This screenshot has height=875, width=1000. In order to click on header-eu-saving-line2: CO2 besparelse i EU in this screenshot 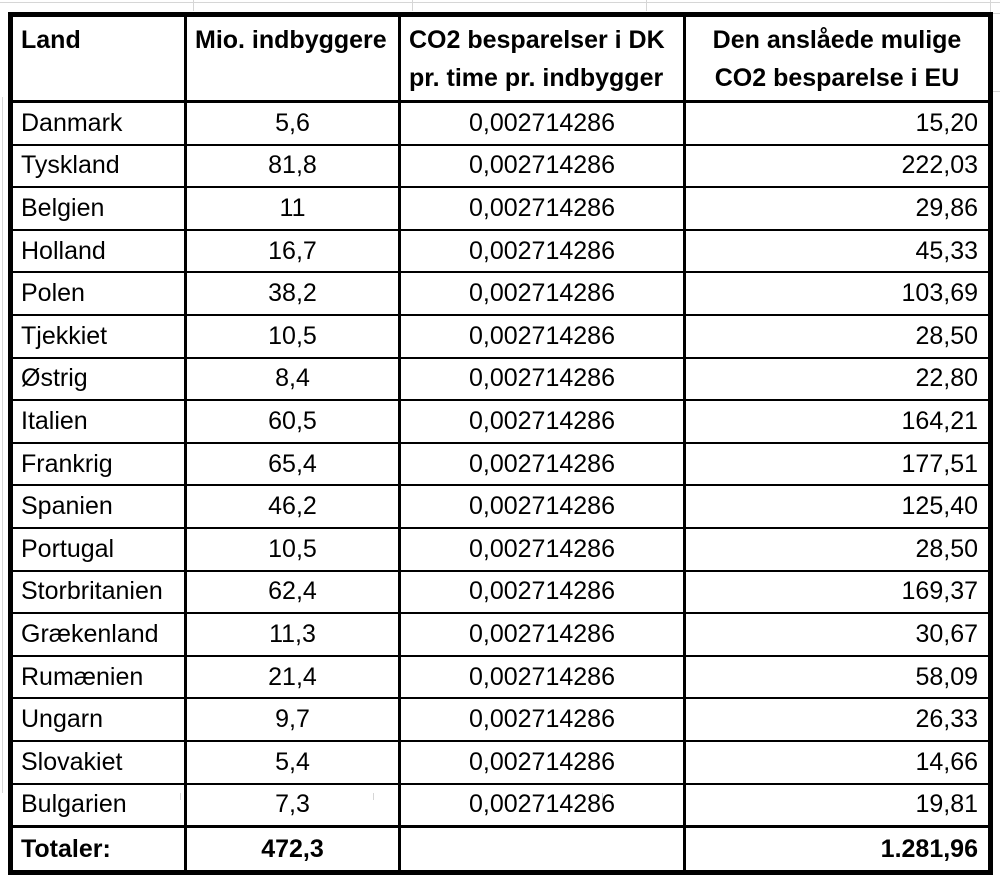, I will do `click(837, 78)`.